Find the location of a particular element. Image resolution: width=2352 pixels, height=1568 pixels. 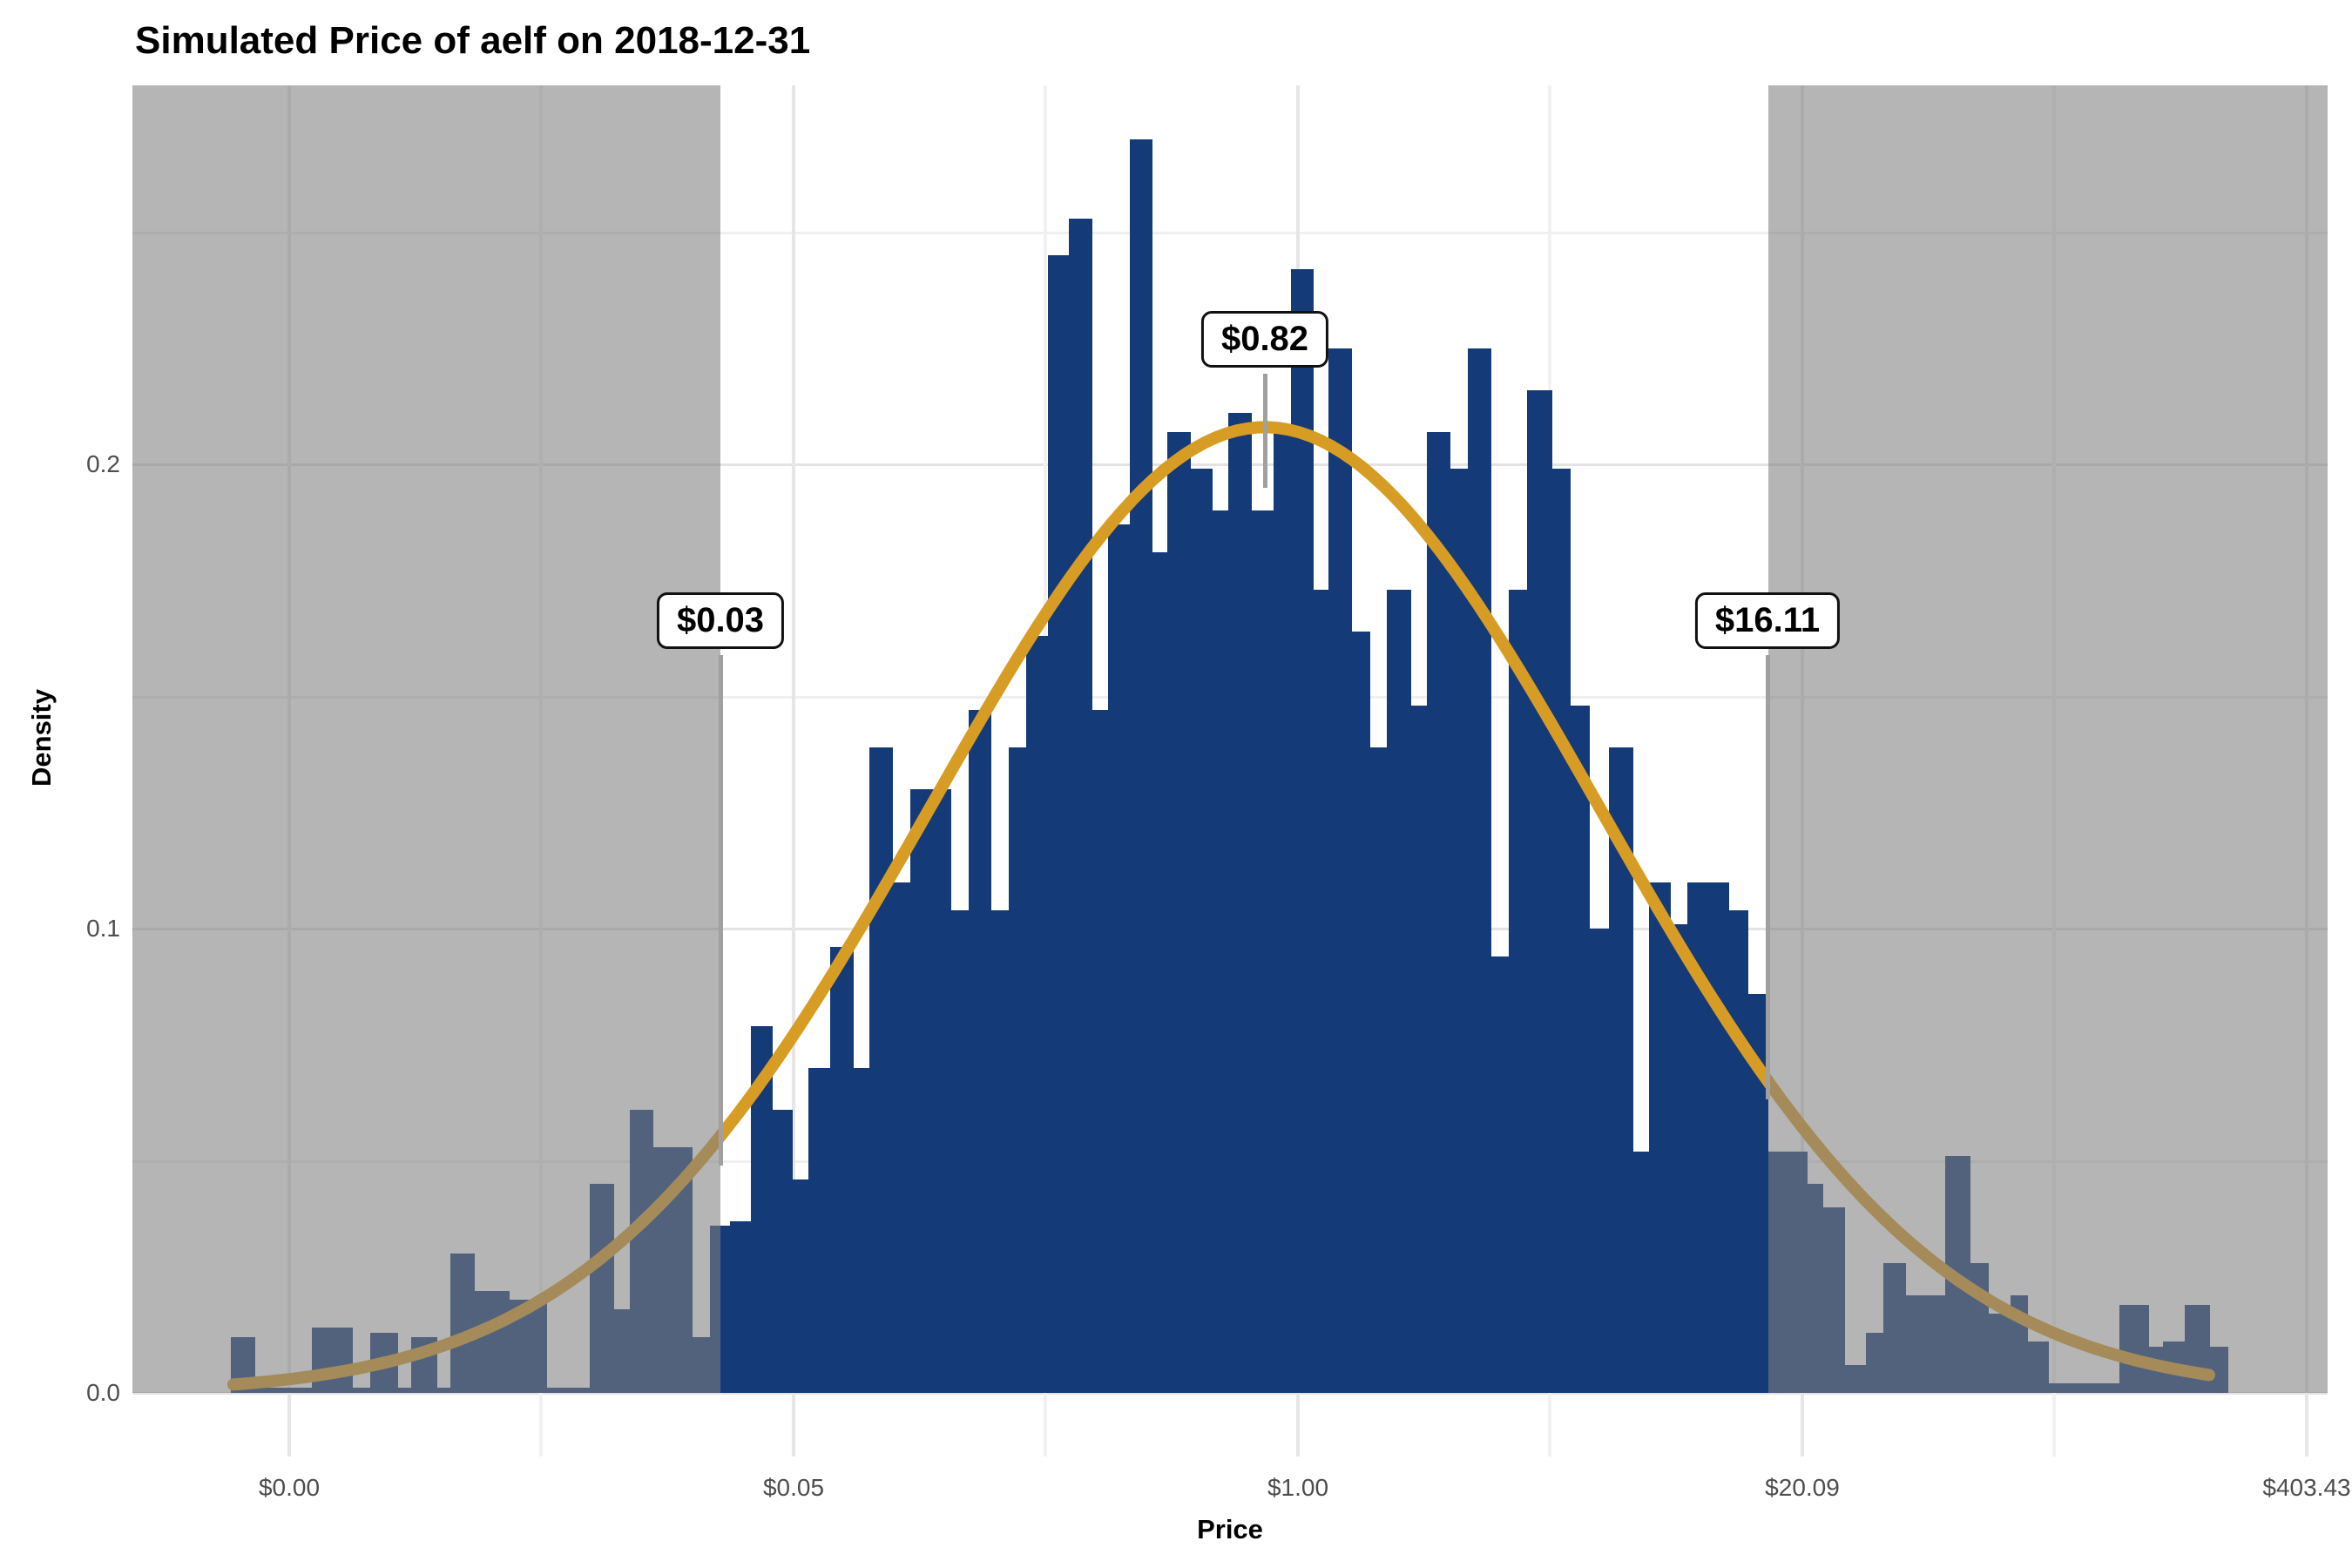

y-tick-label: 0.1 is located at coordinates (103, 928).